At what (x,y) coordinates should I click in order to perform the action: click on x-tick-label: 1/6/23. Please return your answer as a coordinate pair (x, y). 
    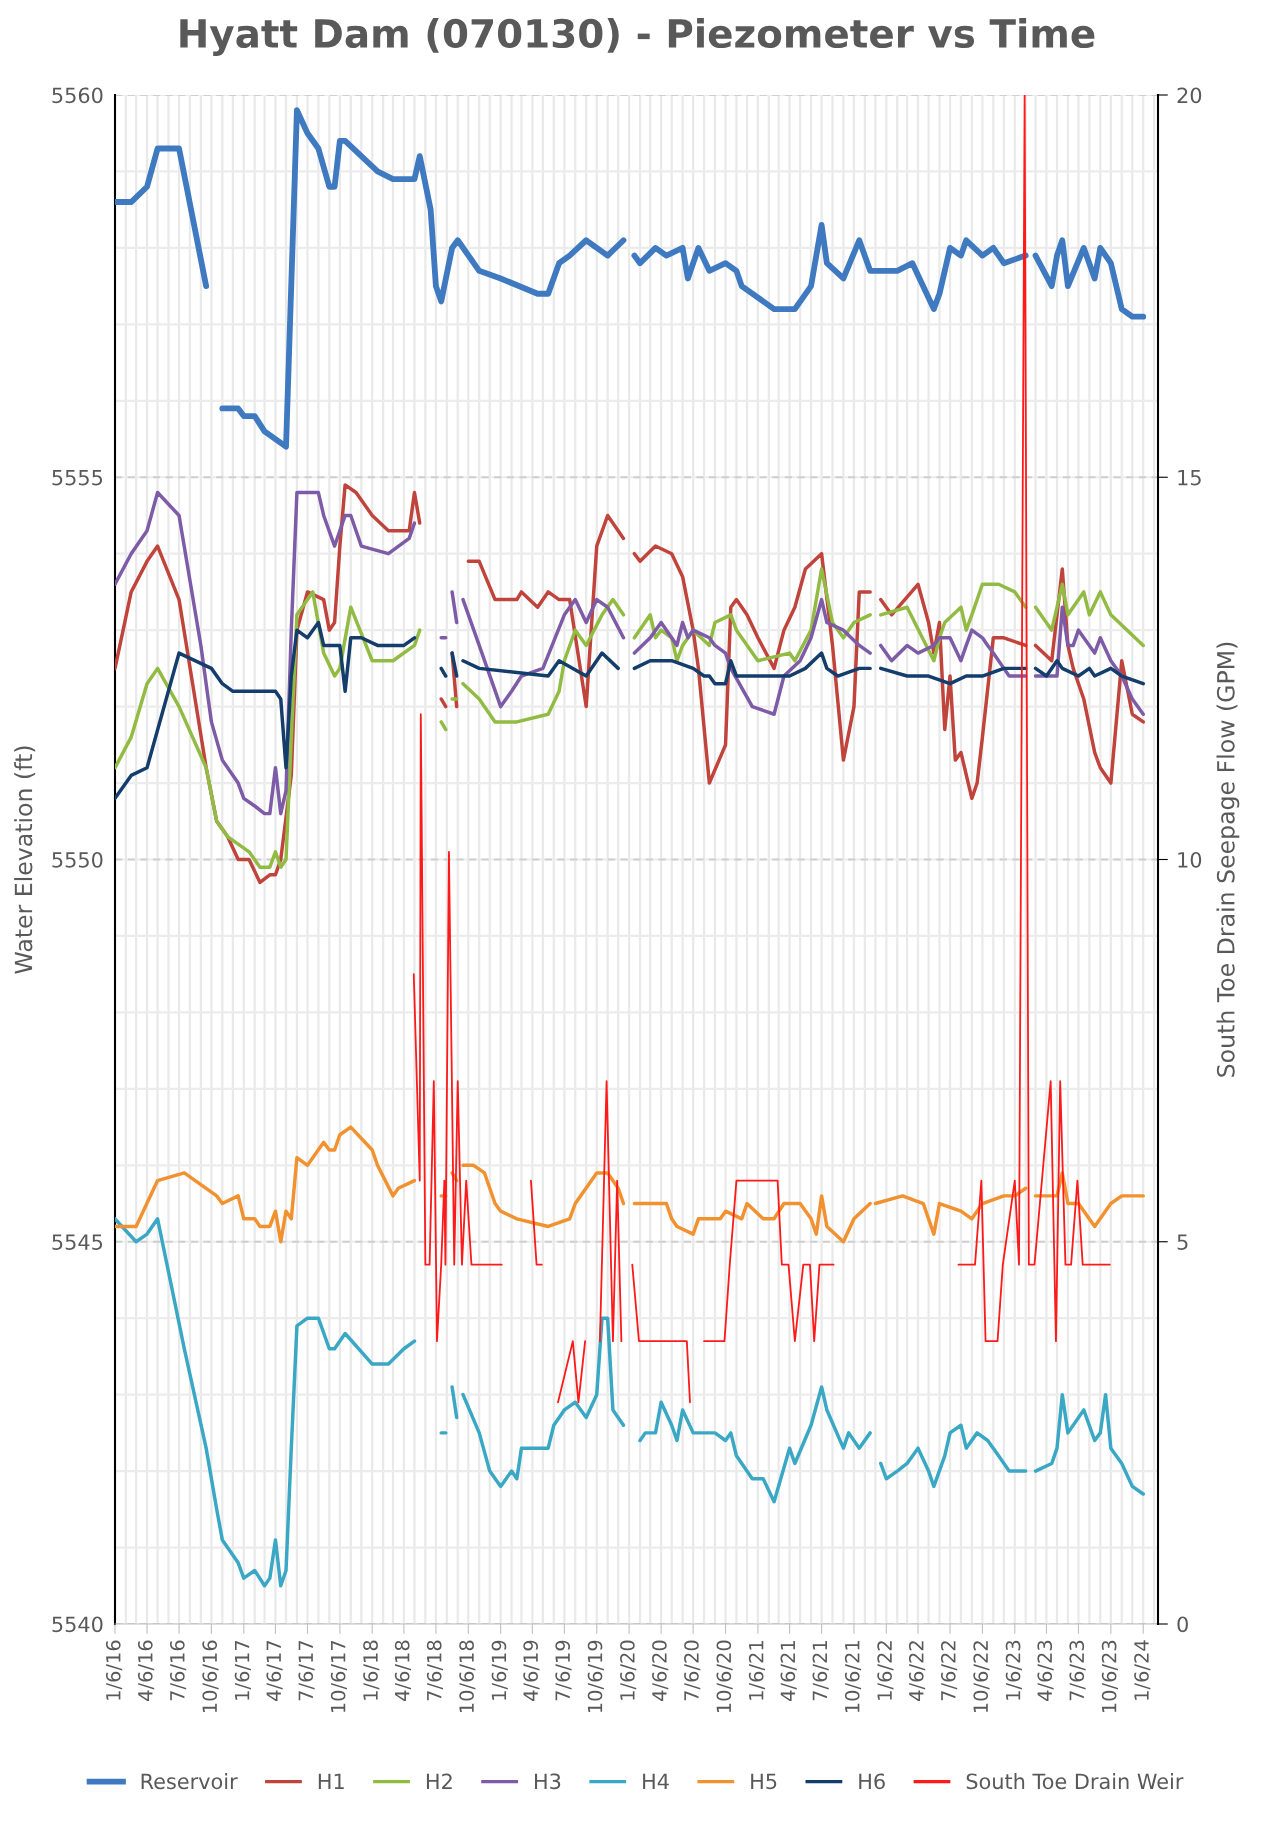
    Looking at the image, I should click on (1013, 1670).